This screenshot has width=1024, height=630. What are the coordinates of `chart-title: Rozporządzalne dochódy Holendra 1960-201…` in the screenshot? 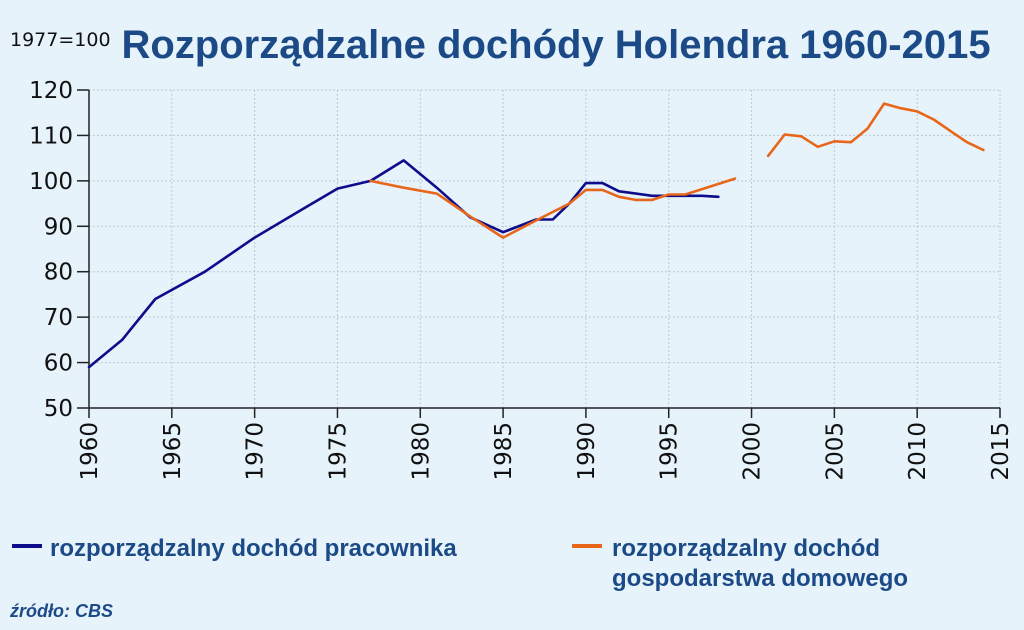 It's located at (555, 45).